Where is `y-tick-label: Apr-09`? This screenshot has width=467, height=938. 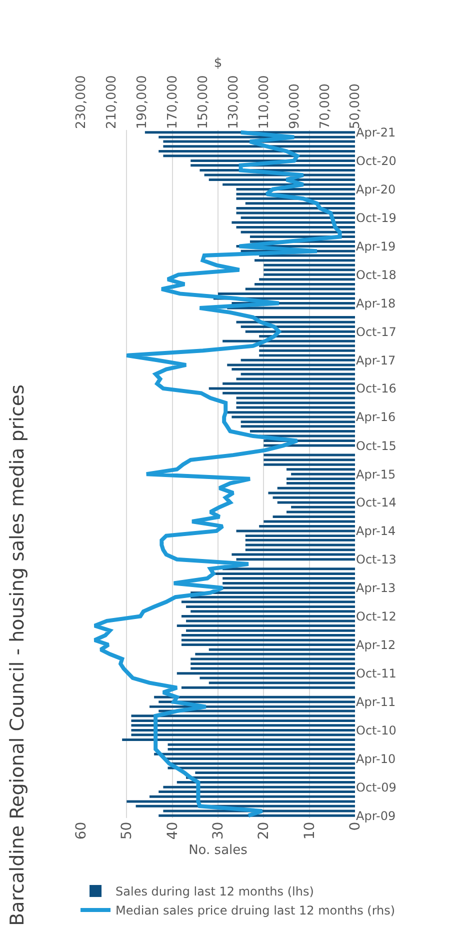
y-tick-label: Apr-09 is located at coordinates (376, 815).